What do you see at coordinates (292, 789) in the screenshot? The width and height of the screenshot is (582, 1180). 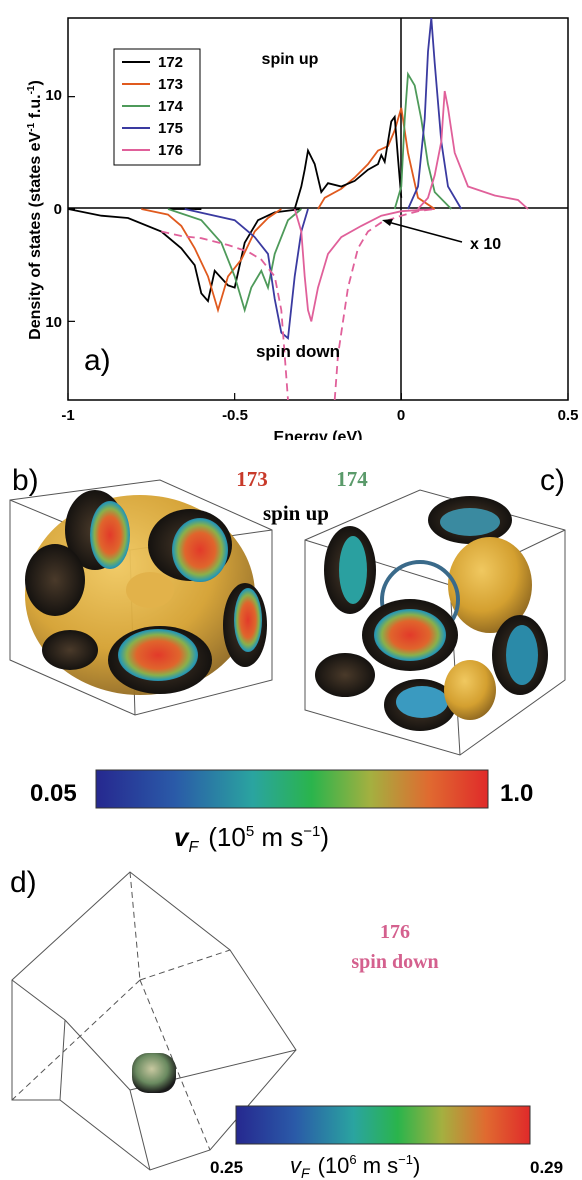 I see `velocity-colorbar` at bounding box center [292, 789].